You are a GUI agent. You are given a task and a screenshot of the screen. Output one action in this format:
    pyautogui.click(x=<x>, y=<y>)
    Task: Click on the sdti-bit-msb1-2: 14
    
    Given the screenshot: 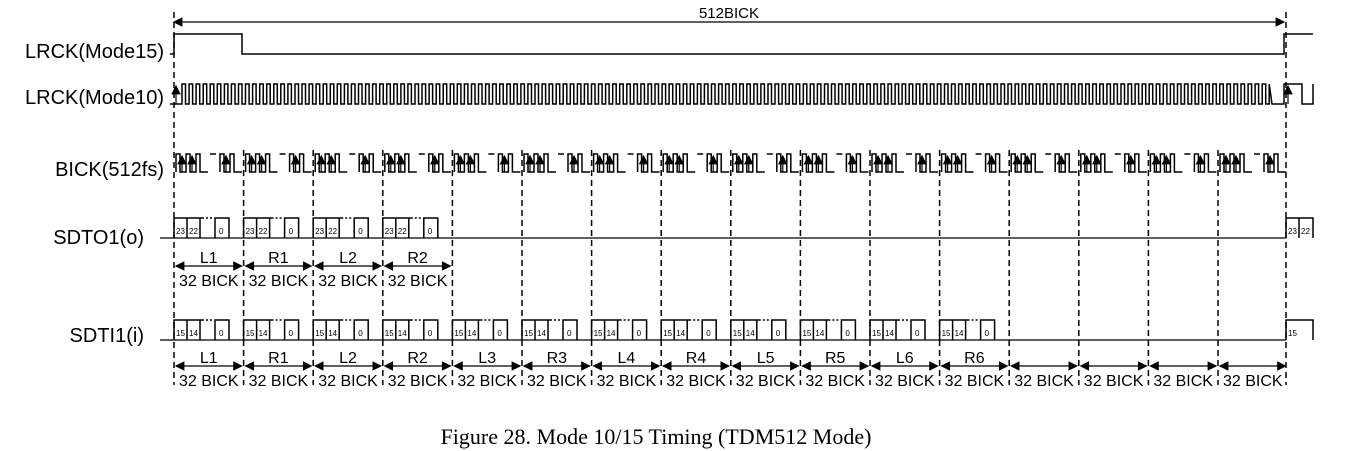 What is the action you would take?
    pyautogui.click(x=332, y=333)
    